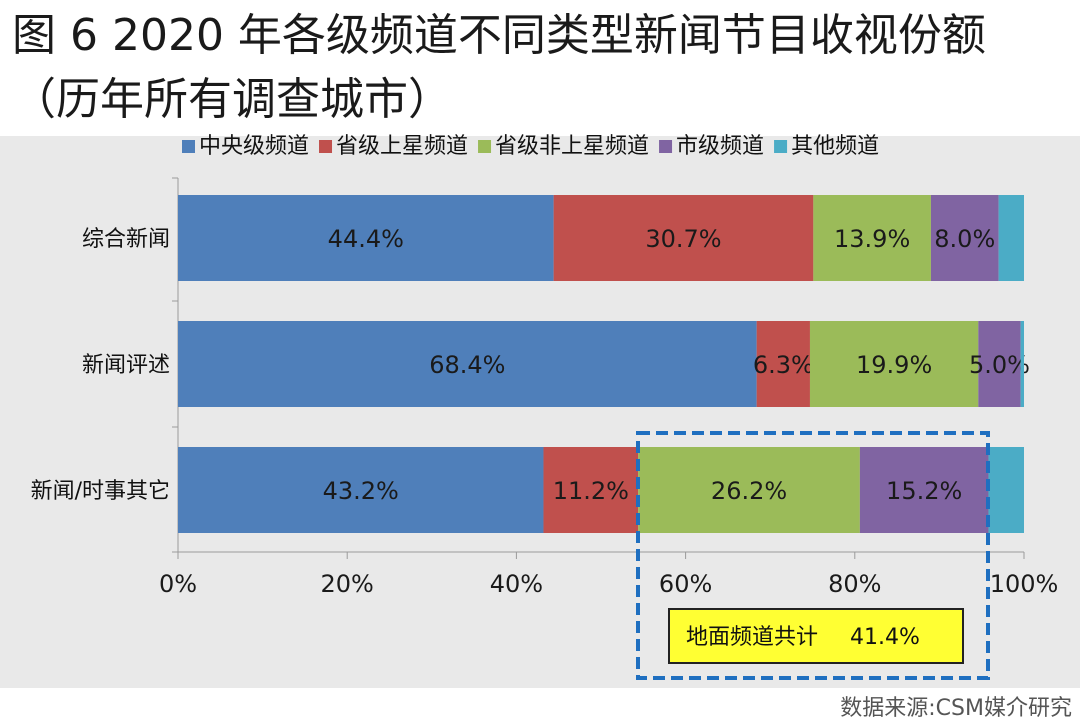 This screenshot has height=726, width=1080. Describe the element at coordinates (516, 584) in the screenshot. I see `x-tick-label: 40%` at that location.